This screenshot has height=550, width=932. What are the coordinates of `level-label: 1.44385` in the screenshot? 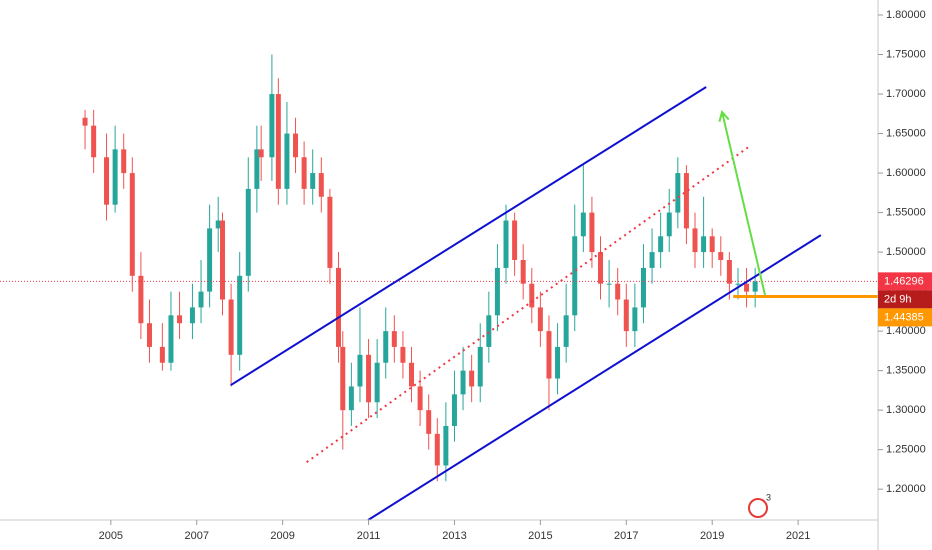 It's located at (904, 317).